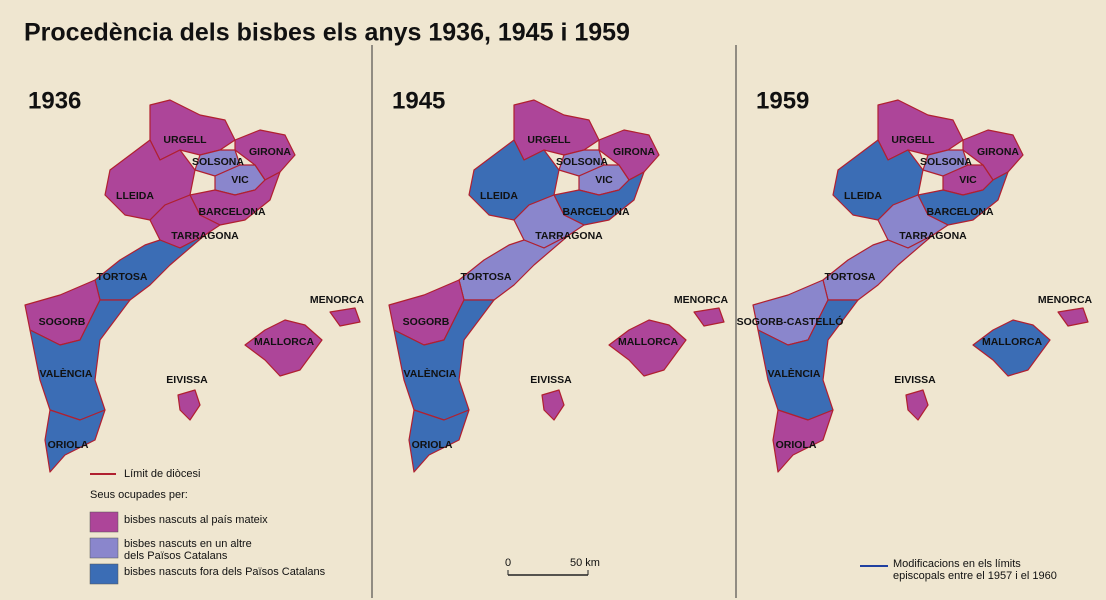  I want to click on legend-heading: Seus ocupades per:, so click(139, 495).